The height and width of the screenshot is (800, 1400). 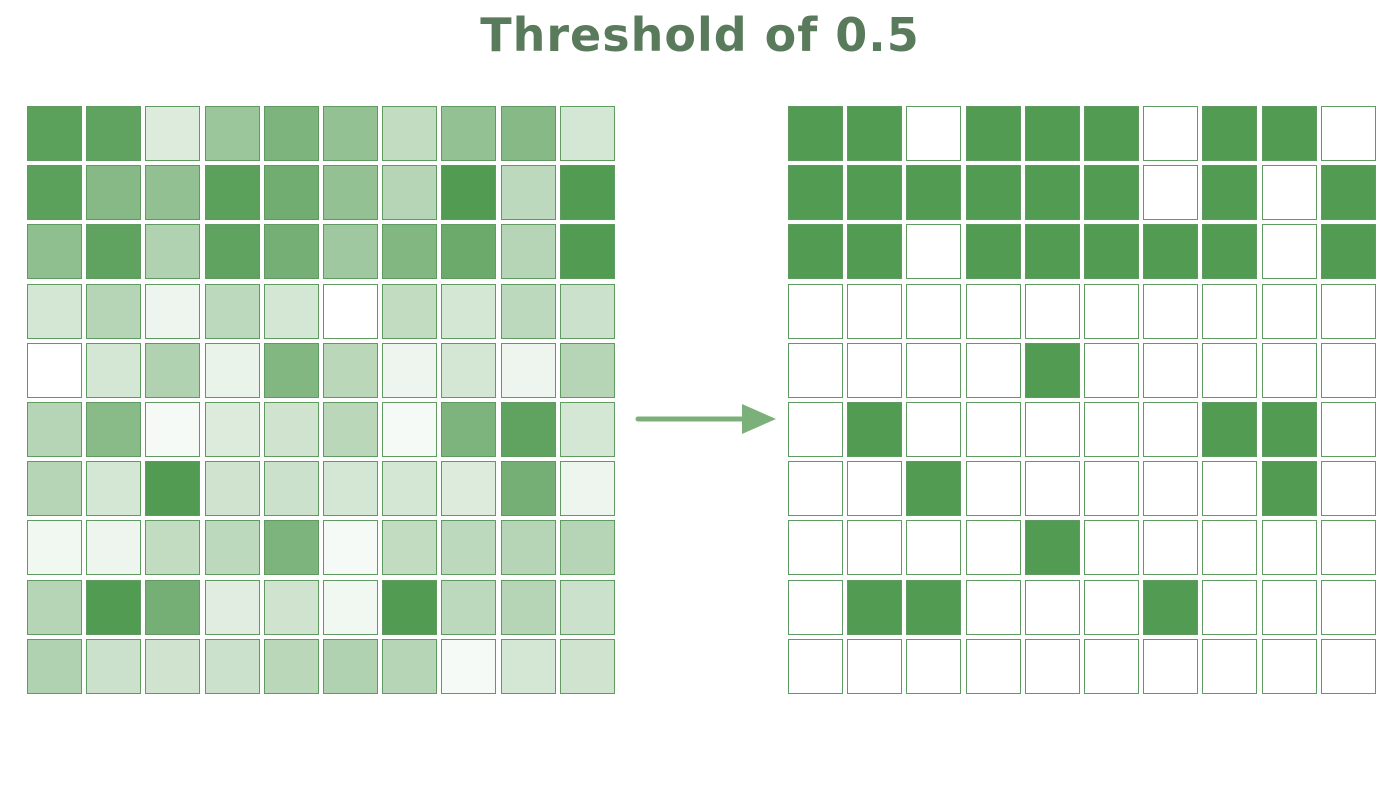 What do you see at coordinates (700, 35) in the screenshot?
I see `diagram-title: Threshold of 0.5` at bounding box center [700, 35].